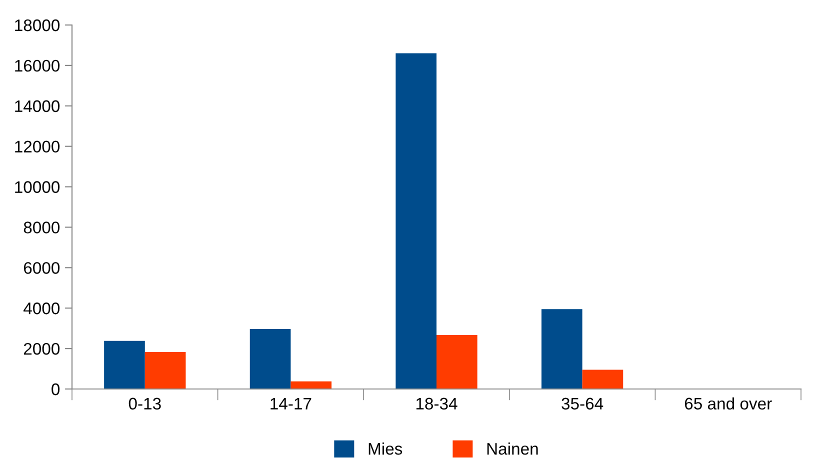  I want to click on x-tick-label: 14-17, so click(291, 404).